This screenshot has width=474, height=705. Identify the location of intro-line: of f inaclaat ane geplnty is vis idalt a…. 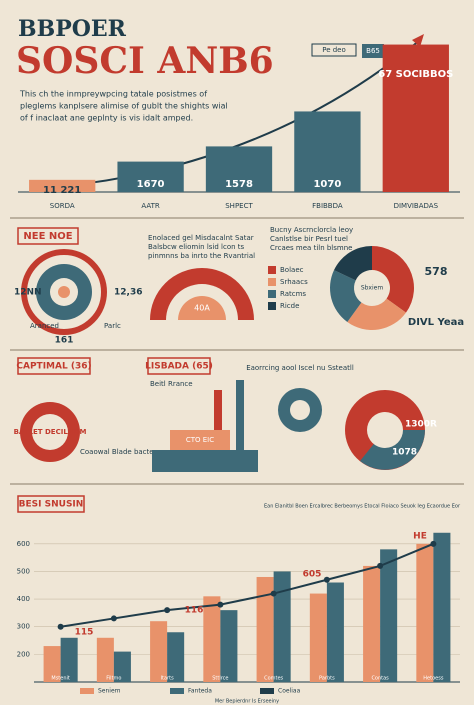
(106, 118).